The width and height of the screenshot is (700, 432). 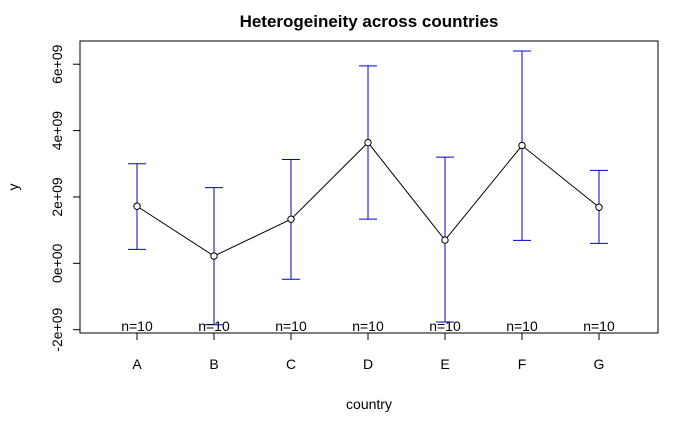 What do you see at coordinates (368, 352) in the screenshot?
I see `x-axis: A B C D E F G` at bounding box center [368, 352].